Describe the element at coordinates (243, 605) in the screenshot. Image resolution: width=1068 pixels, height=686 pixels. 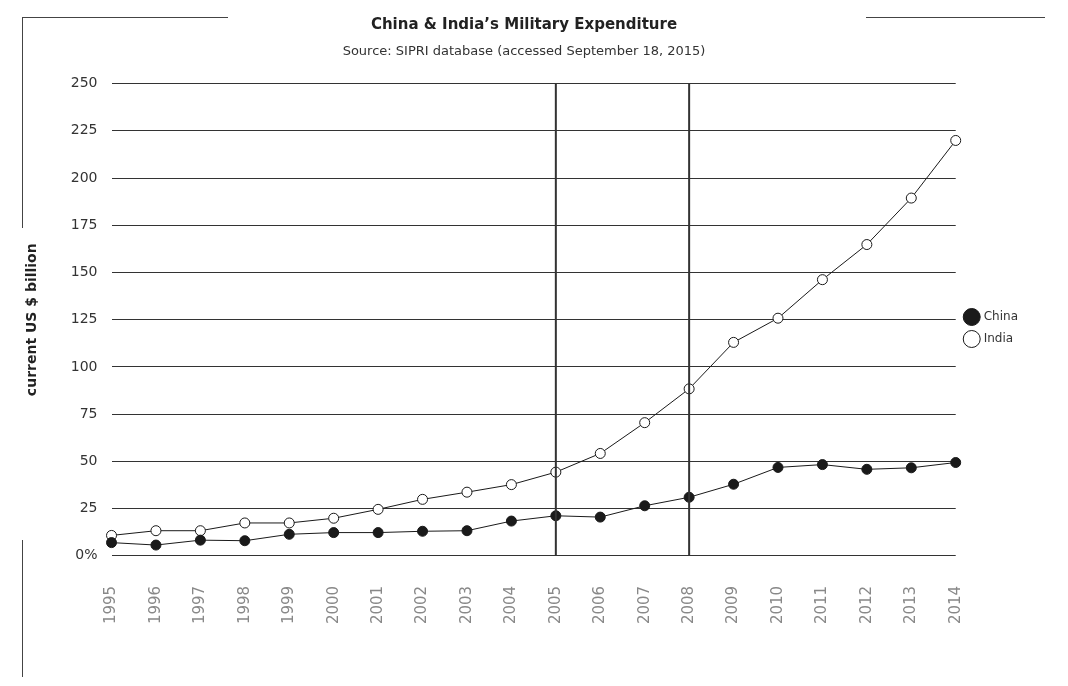
I see `x-tick-label: 1998` at that location.